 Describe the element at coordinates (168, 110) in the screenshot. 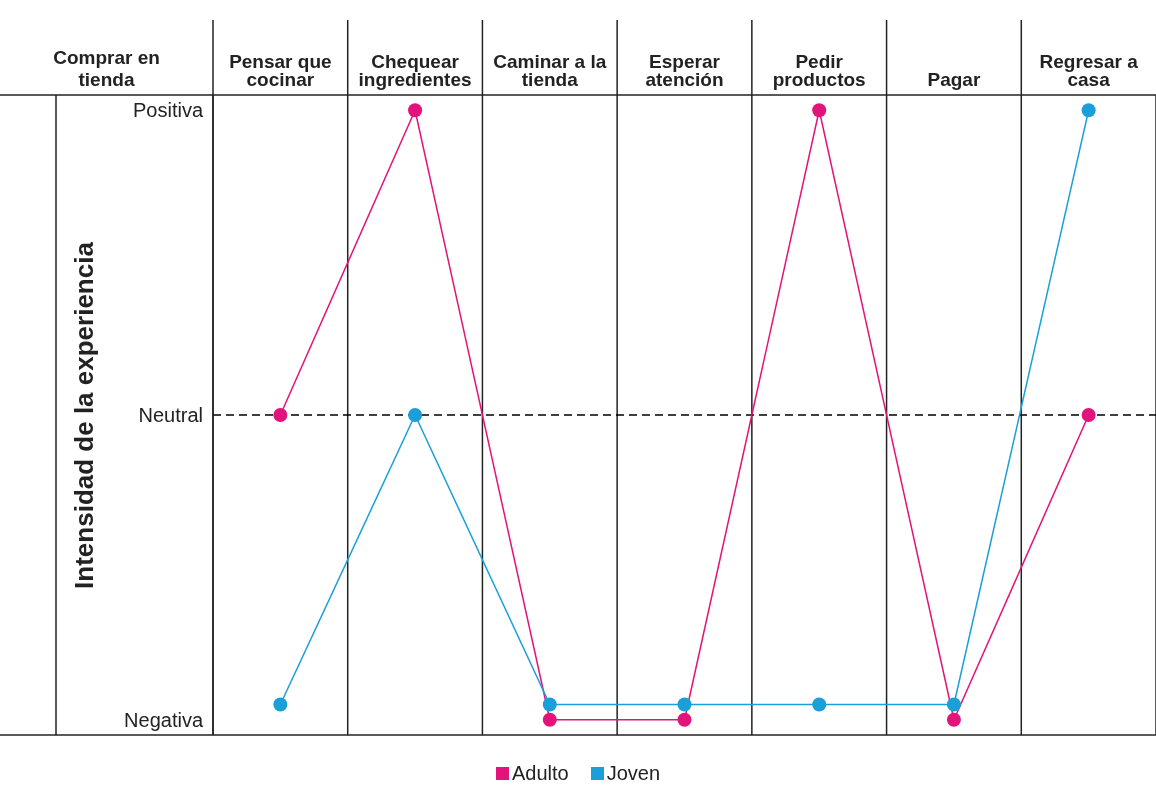

I see `text: Positiva` at that location.